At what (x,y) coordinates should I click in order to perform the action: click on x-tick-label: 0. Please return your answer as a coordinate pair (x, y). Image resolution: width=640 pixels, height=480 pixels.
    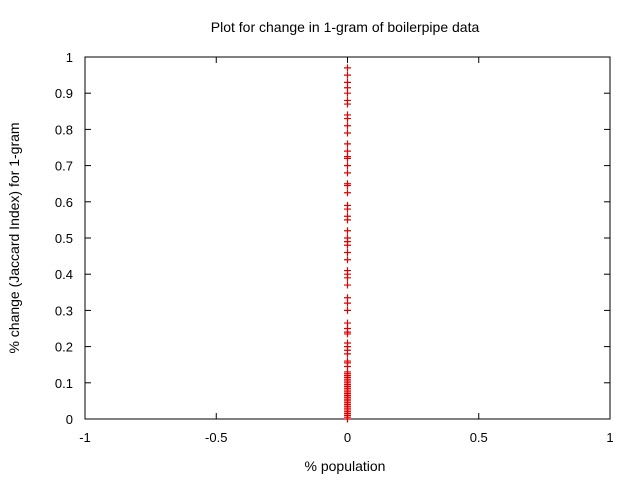
    Looking at the image, I should click on (347, 437).